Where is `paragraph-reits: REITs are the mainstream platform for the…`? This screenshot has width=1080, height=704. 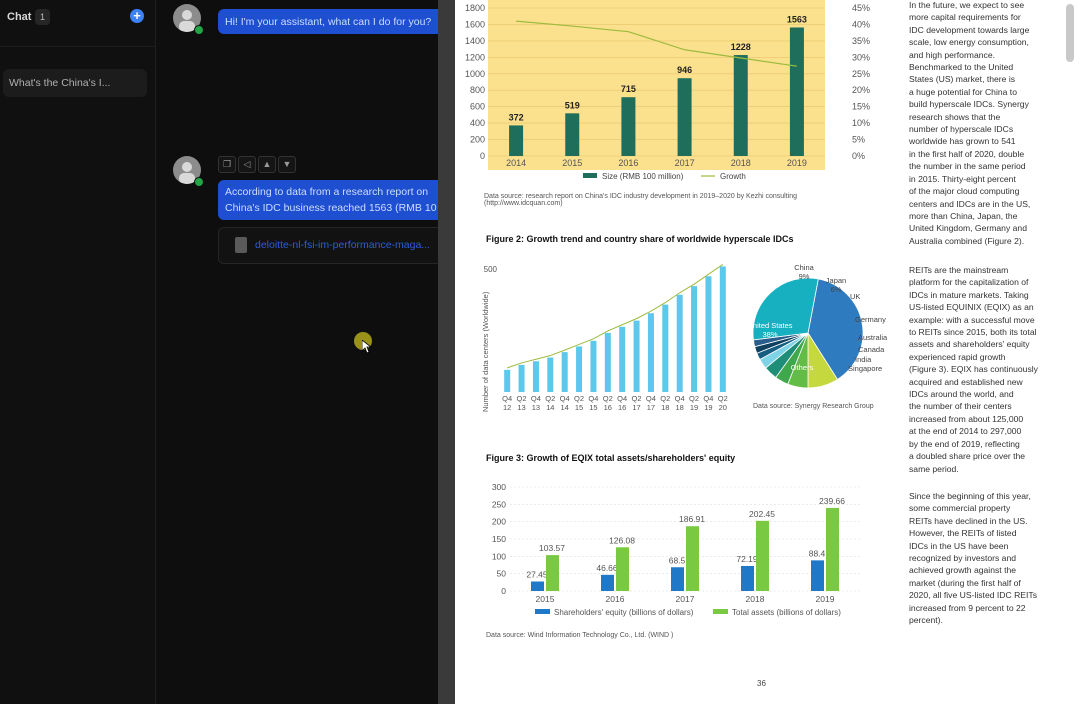 paragraph-reits: REITs are the mainstream platform for the… is located at coordinates (989, 369).